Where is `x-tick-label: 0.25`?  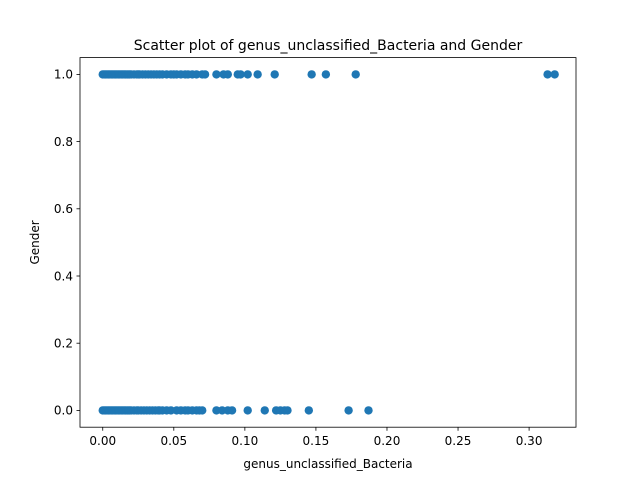 x-tick-label: 0.25 is located at coordinates (458, 441).